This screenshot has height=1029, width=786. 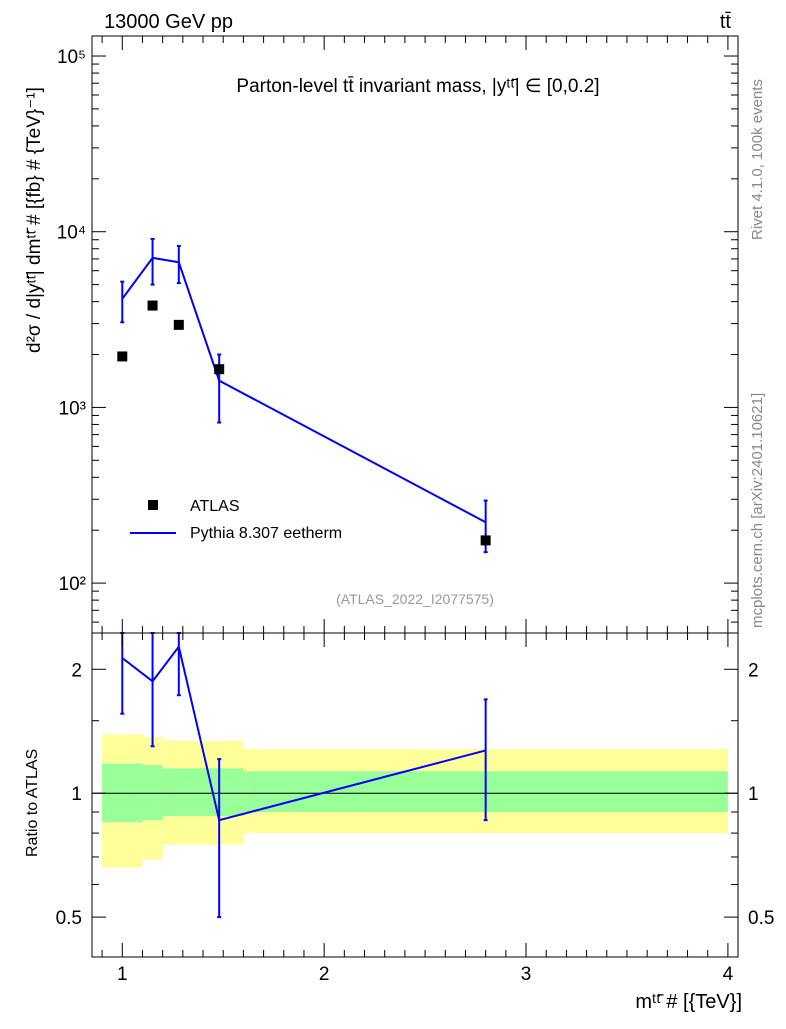 I want to click on main-y-tick-label: 10⁴, so click(x=71, y=233).